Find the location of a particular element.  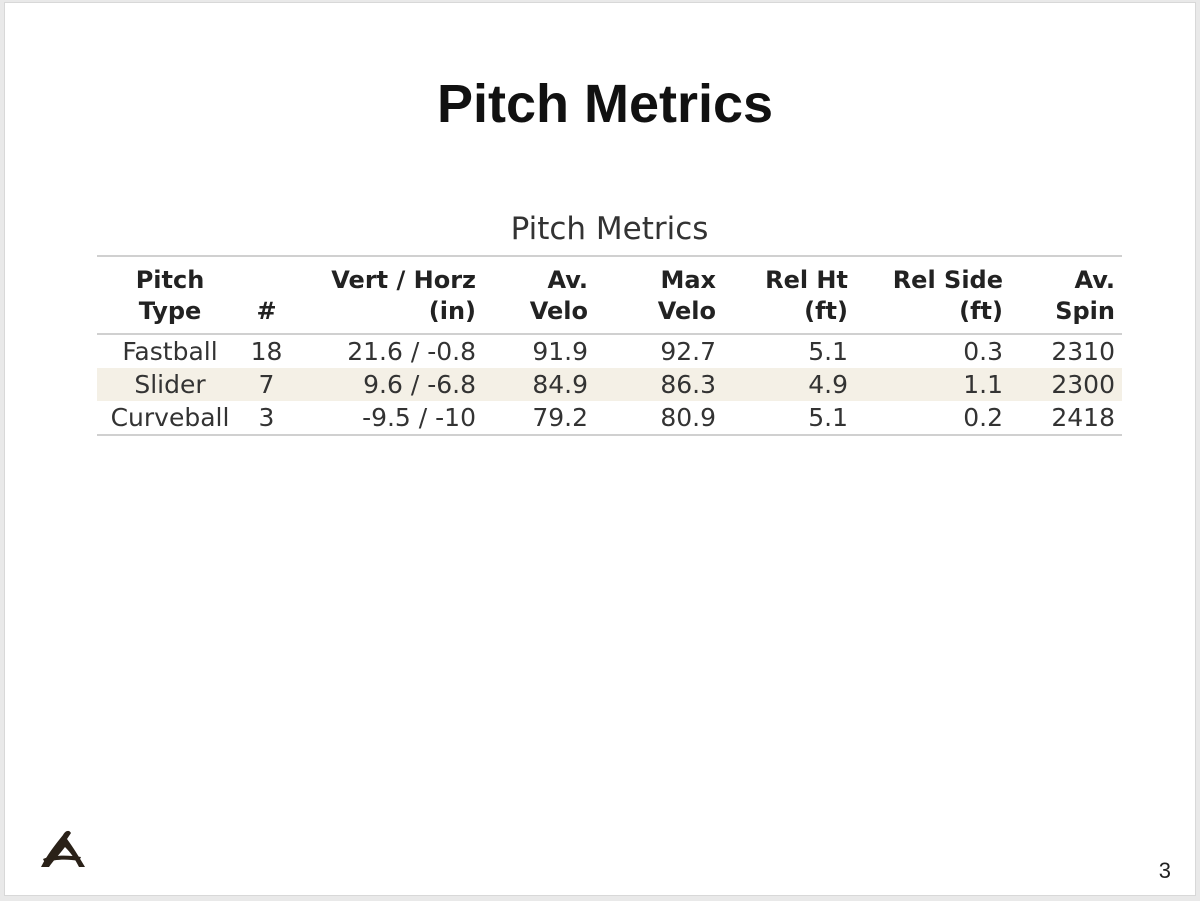

table-cell: 9.6 / -6.8 is located at coordinates (386, 384).